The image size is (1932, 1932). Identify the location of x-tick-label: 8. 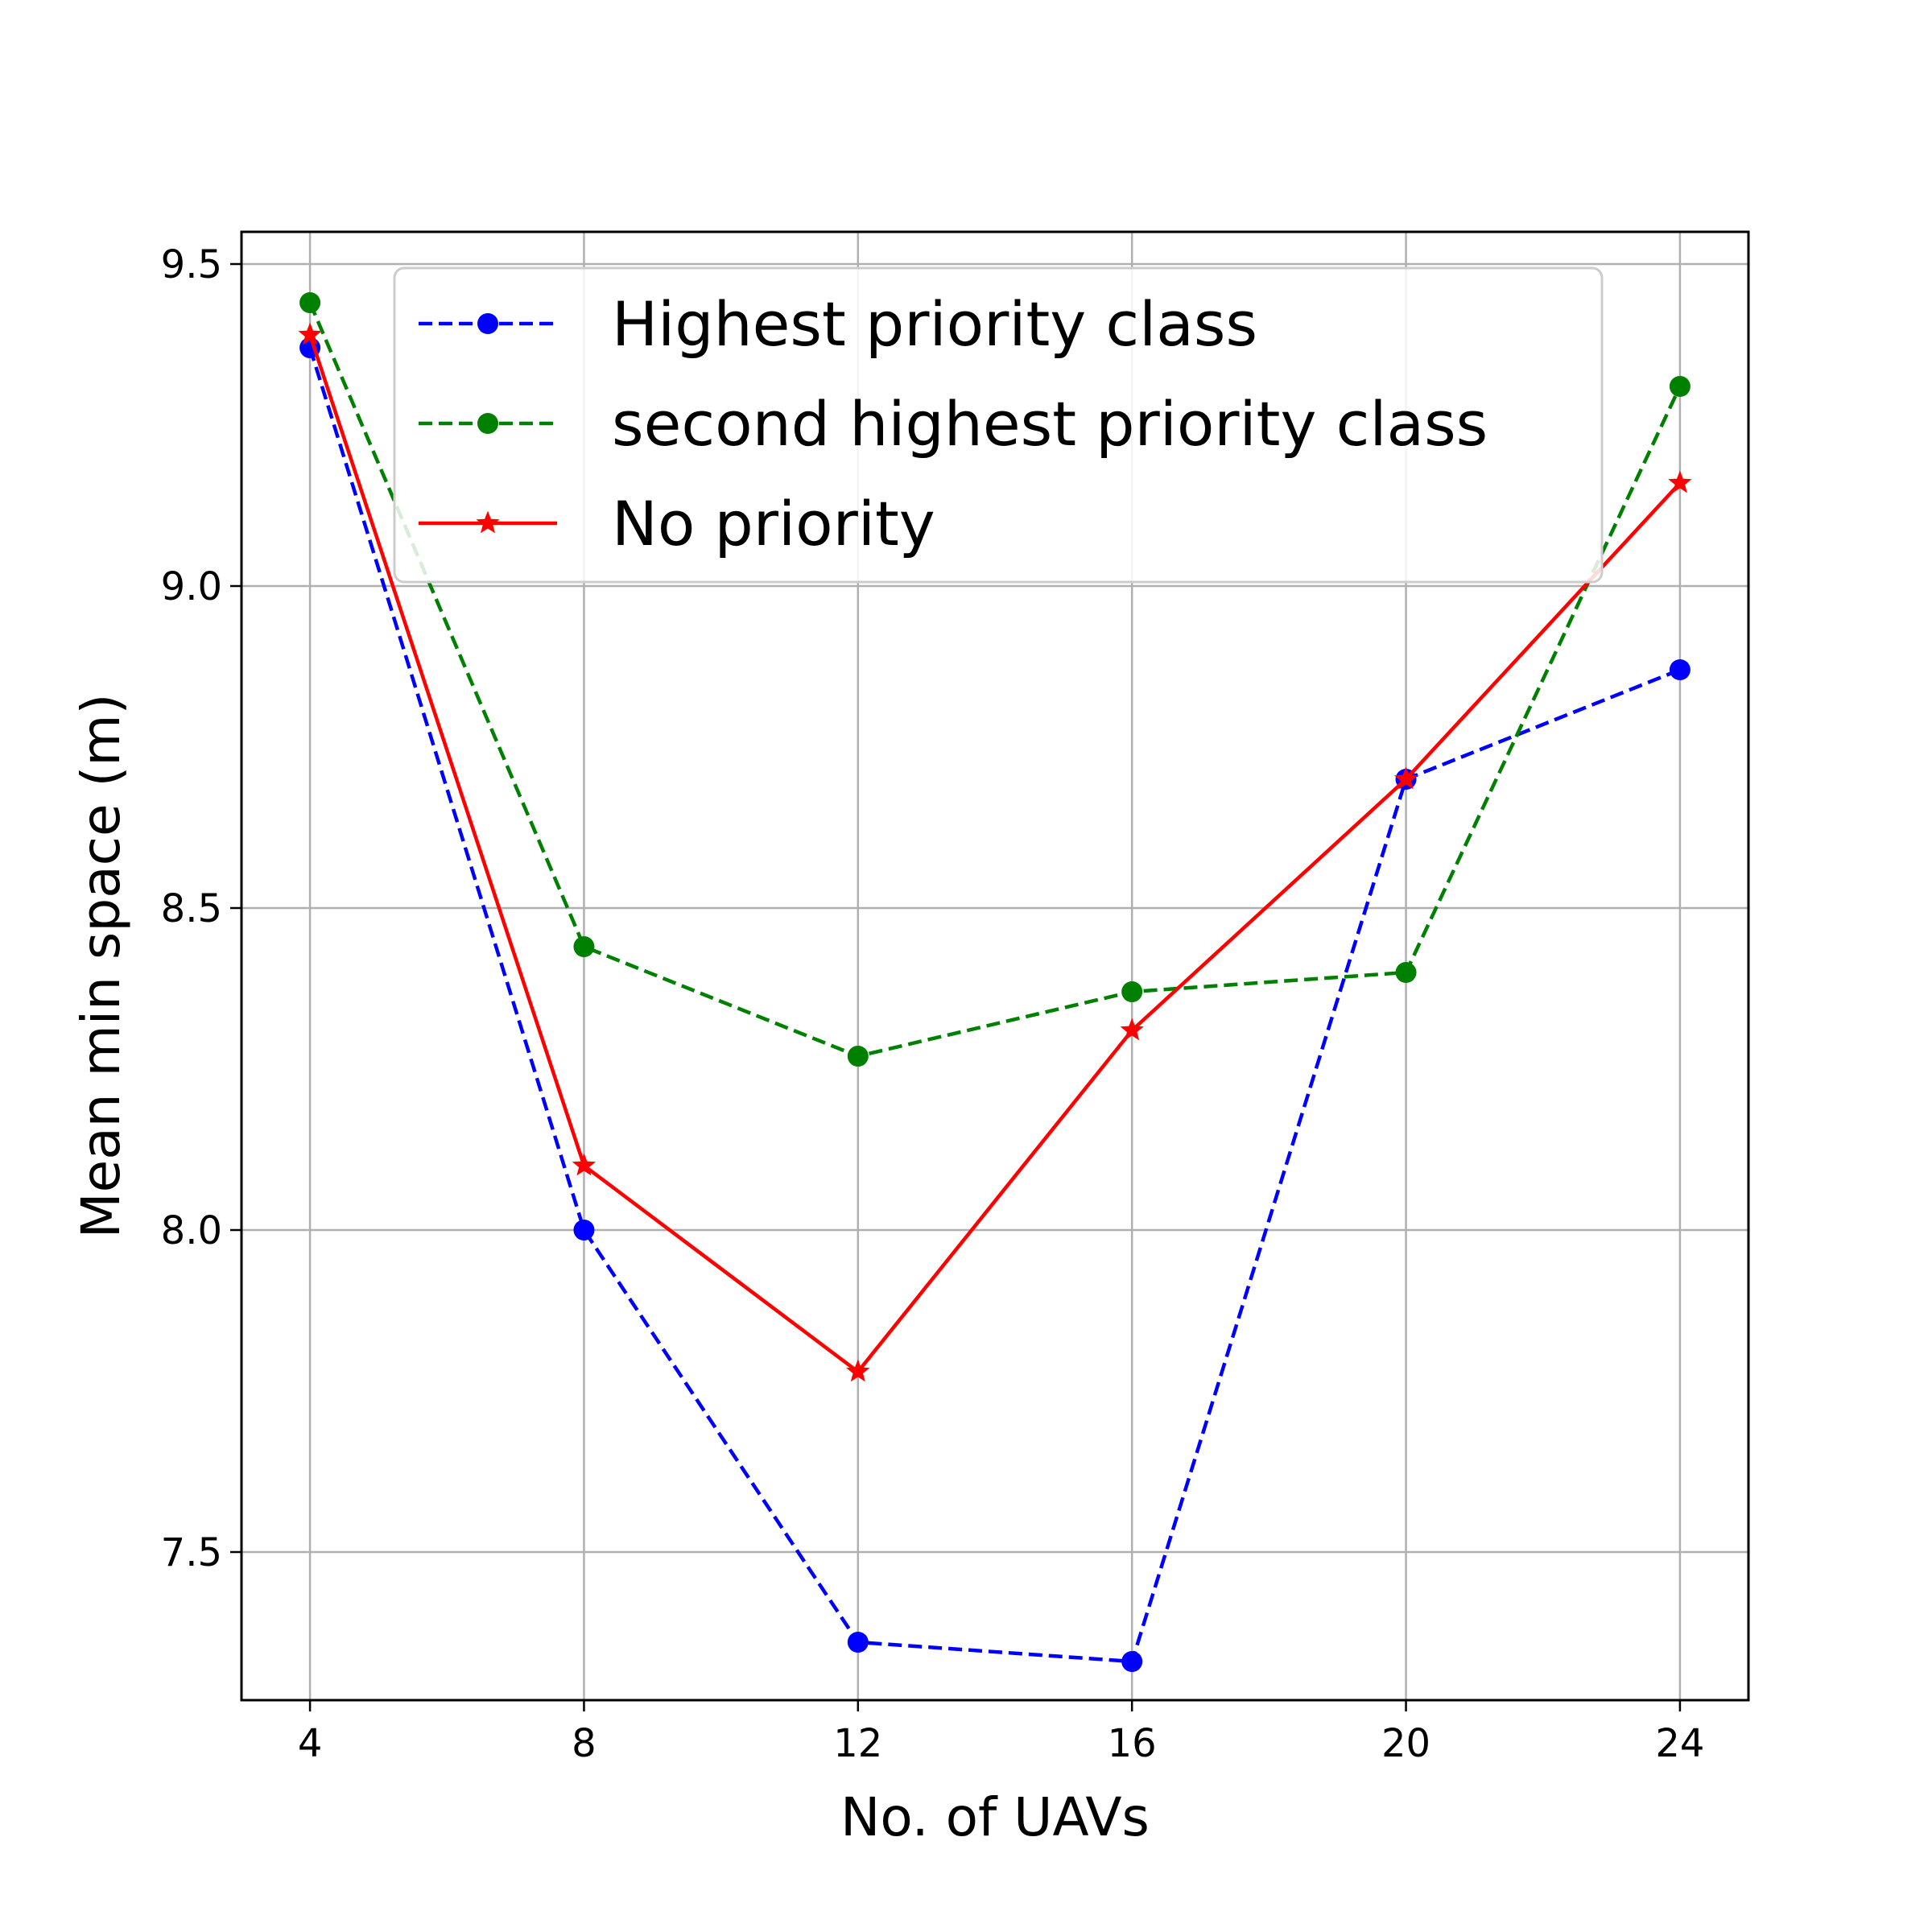
(584, 1743).